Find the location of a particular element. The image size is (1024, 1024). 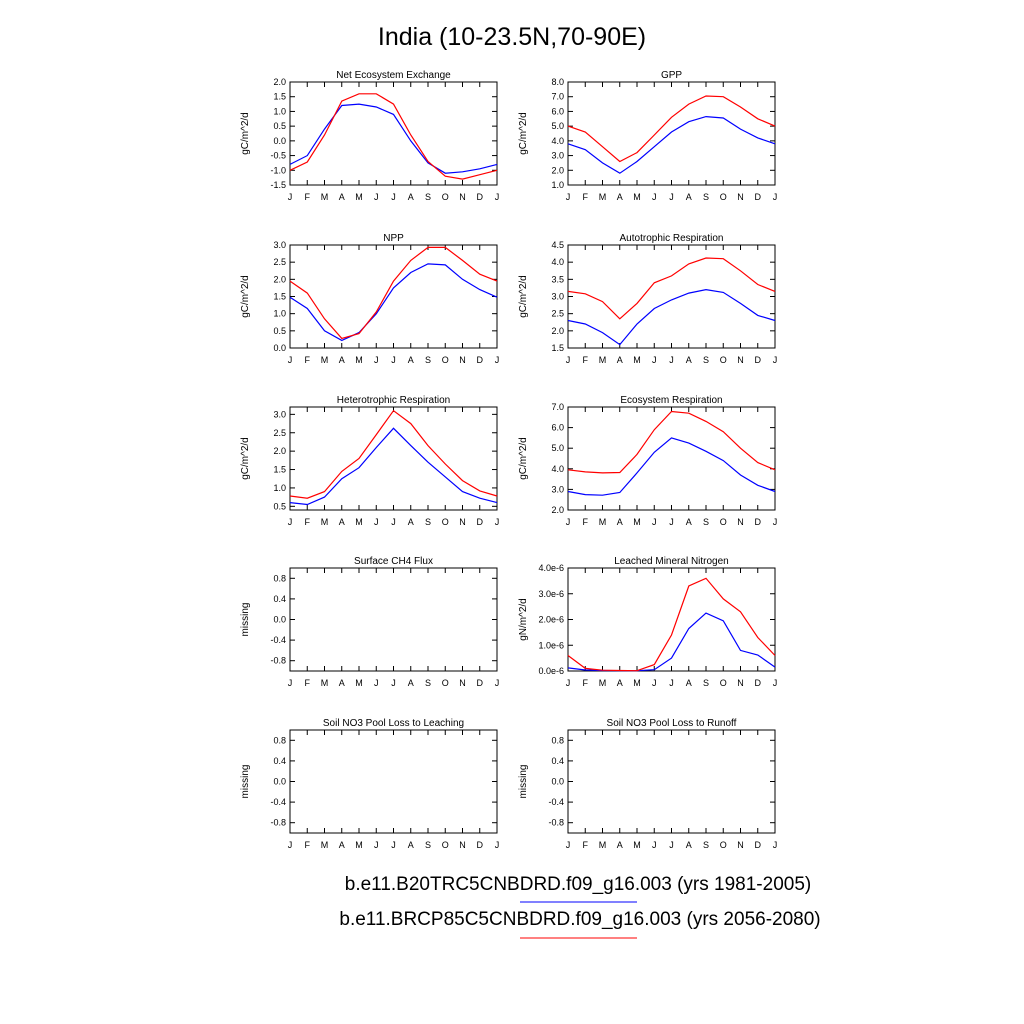

panel-title: Leached Mineral Nitrogen is located at coordinates (671, 561).